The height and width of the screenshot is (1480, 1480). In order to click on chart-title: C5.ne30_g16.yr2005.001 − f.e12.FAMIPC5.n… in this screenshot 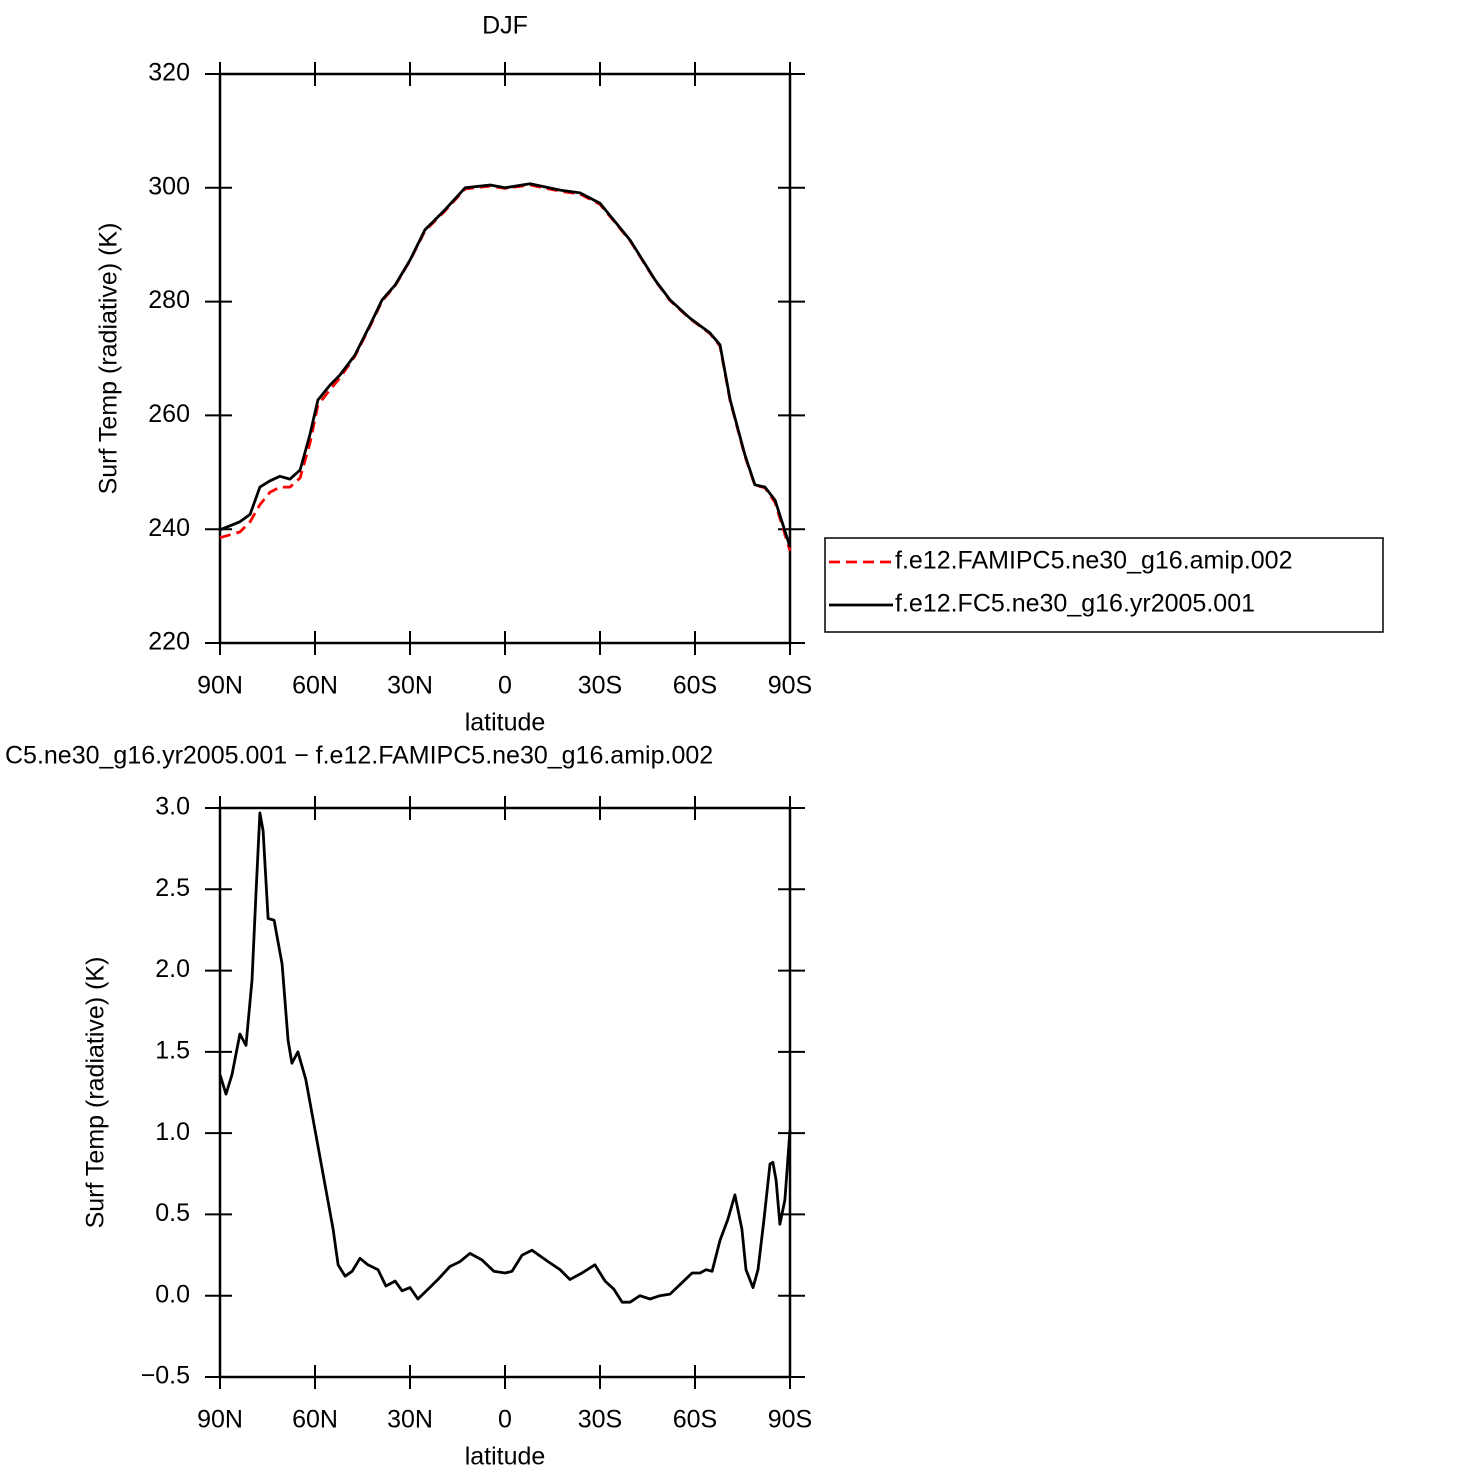, I will do `click(359, 756)`.